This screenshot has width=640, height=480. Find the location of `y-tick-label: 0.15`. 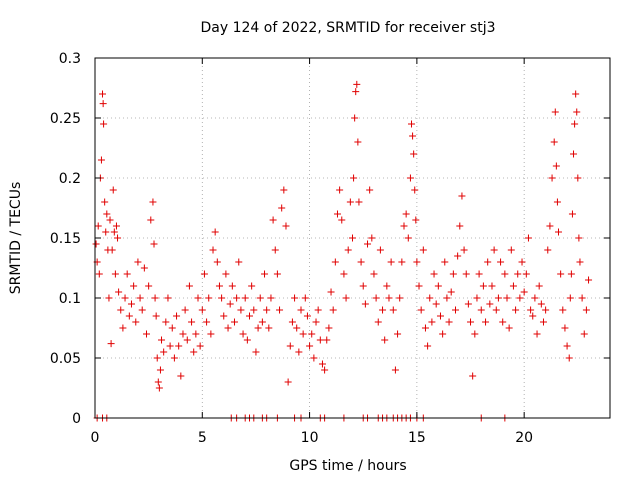

y-tick-label: 0.15 is located at coordinates (65, 239).